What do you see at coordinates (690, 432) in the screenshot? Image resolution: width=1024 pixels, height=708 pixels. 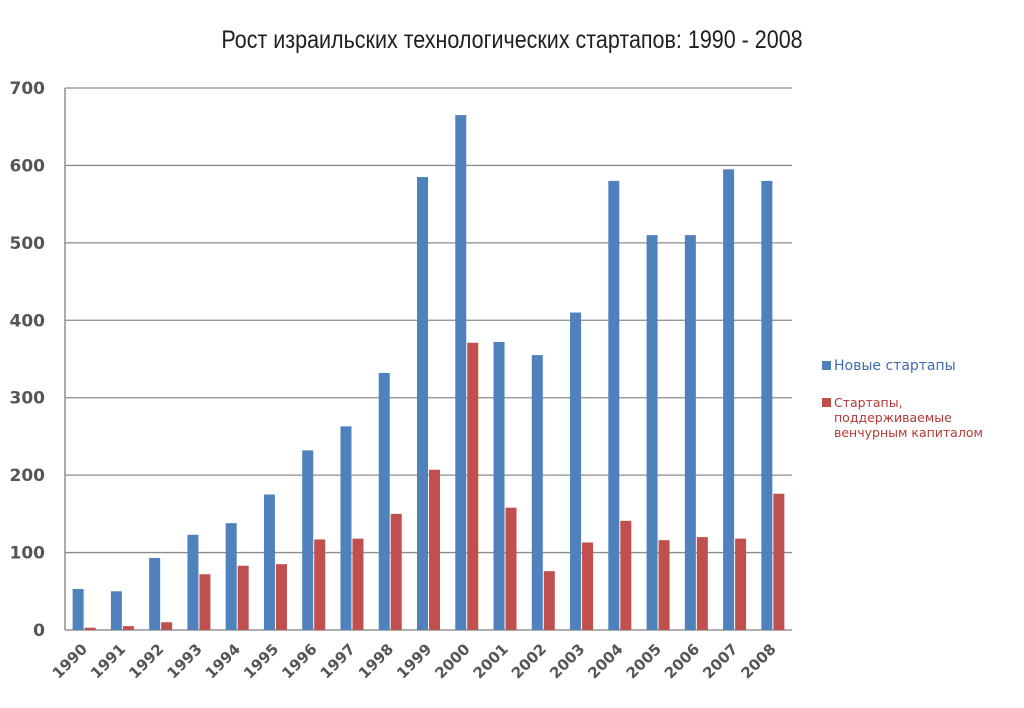 I see `bar-new-2006` at bounding box center [690, 432].